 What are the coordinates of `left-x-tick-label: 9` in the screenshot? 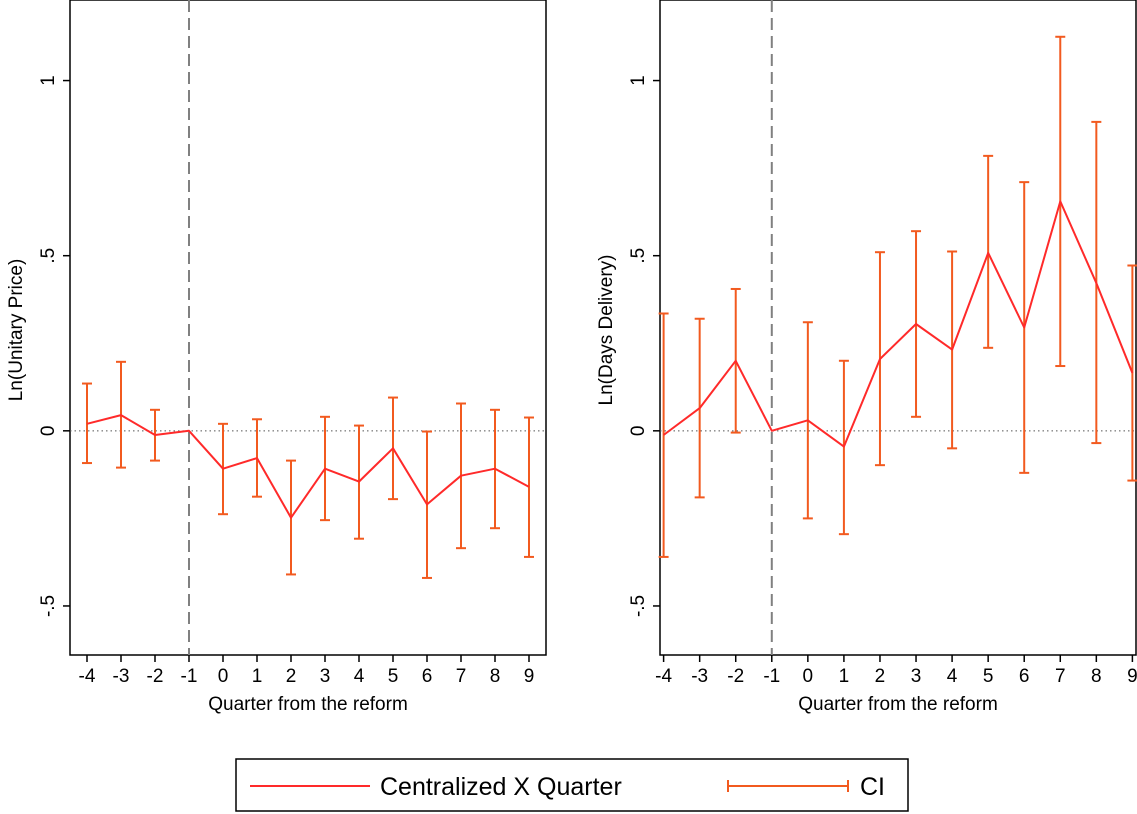 It's located at (529, 676).